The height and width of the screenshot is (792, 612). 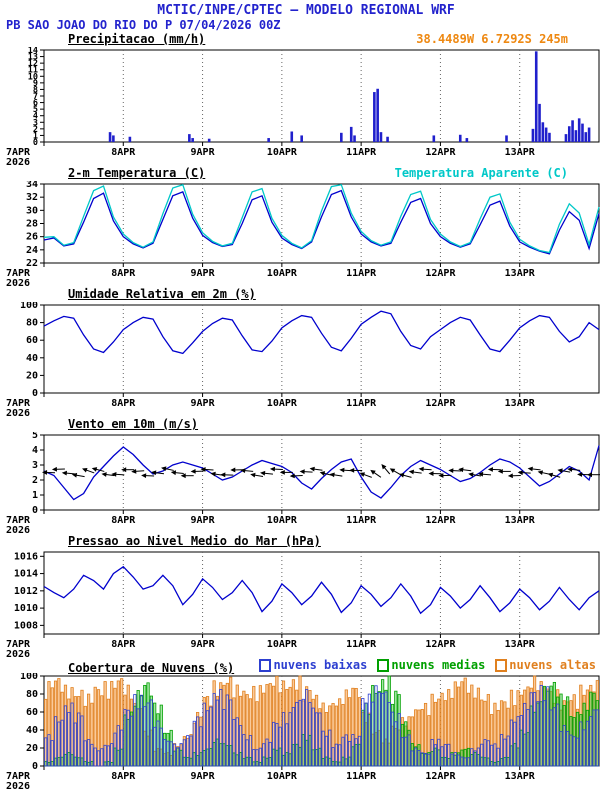 I want to click on panel-title-slp: Pressao ao Nivel Medio do Mar (hPa), so click(x=194, y=541).